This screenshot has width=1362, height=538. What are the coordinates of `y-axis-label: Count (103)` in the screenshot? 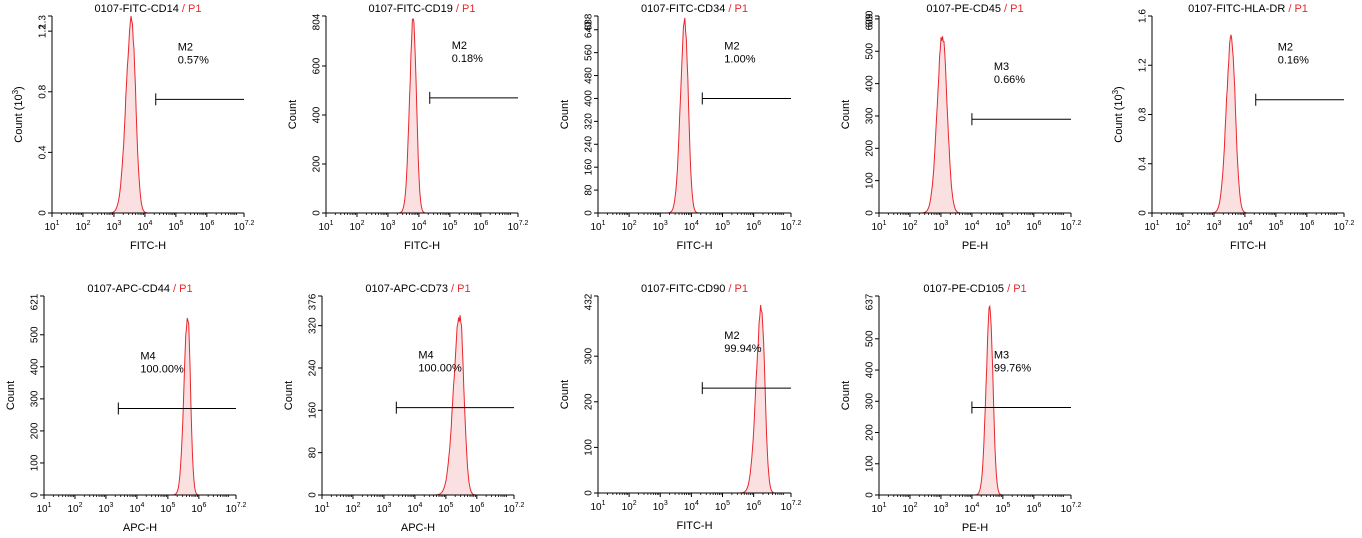 It's located at (1118, 114).